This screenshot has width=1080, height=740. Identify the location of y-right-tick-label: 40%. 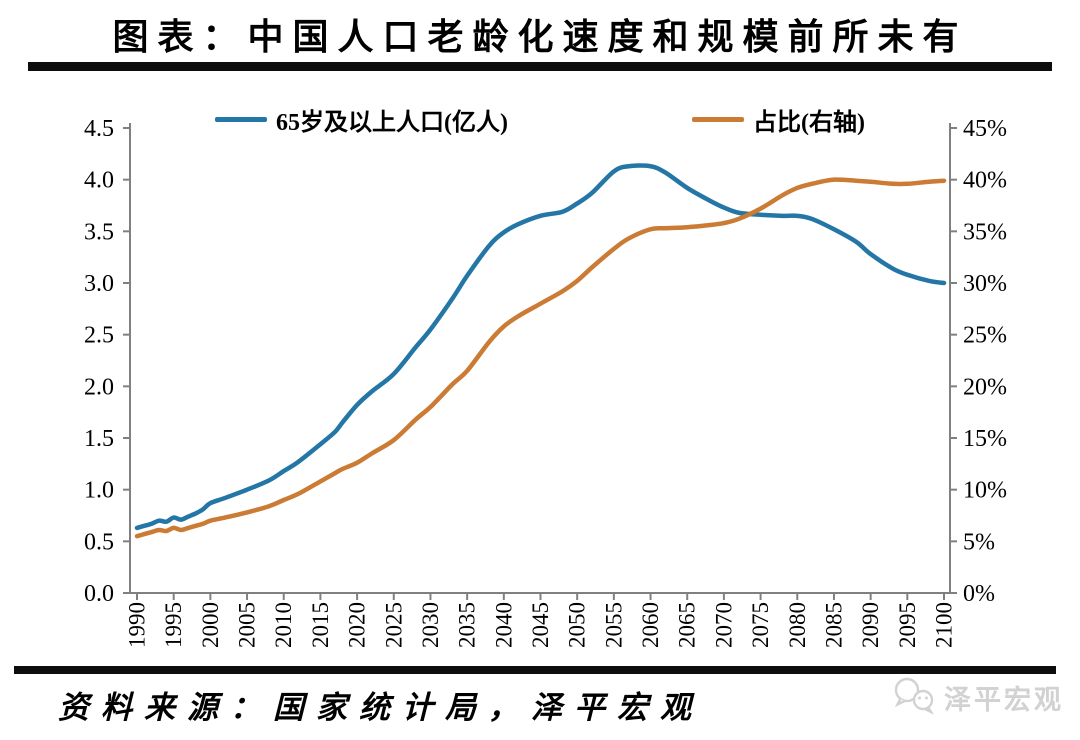
(985, 181).